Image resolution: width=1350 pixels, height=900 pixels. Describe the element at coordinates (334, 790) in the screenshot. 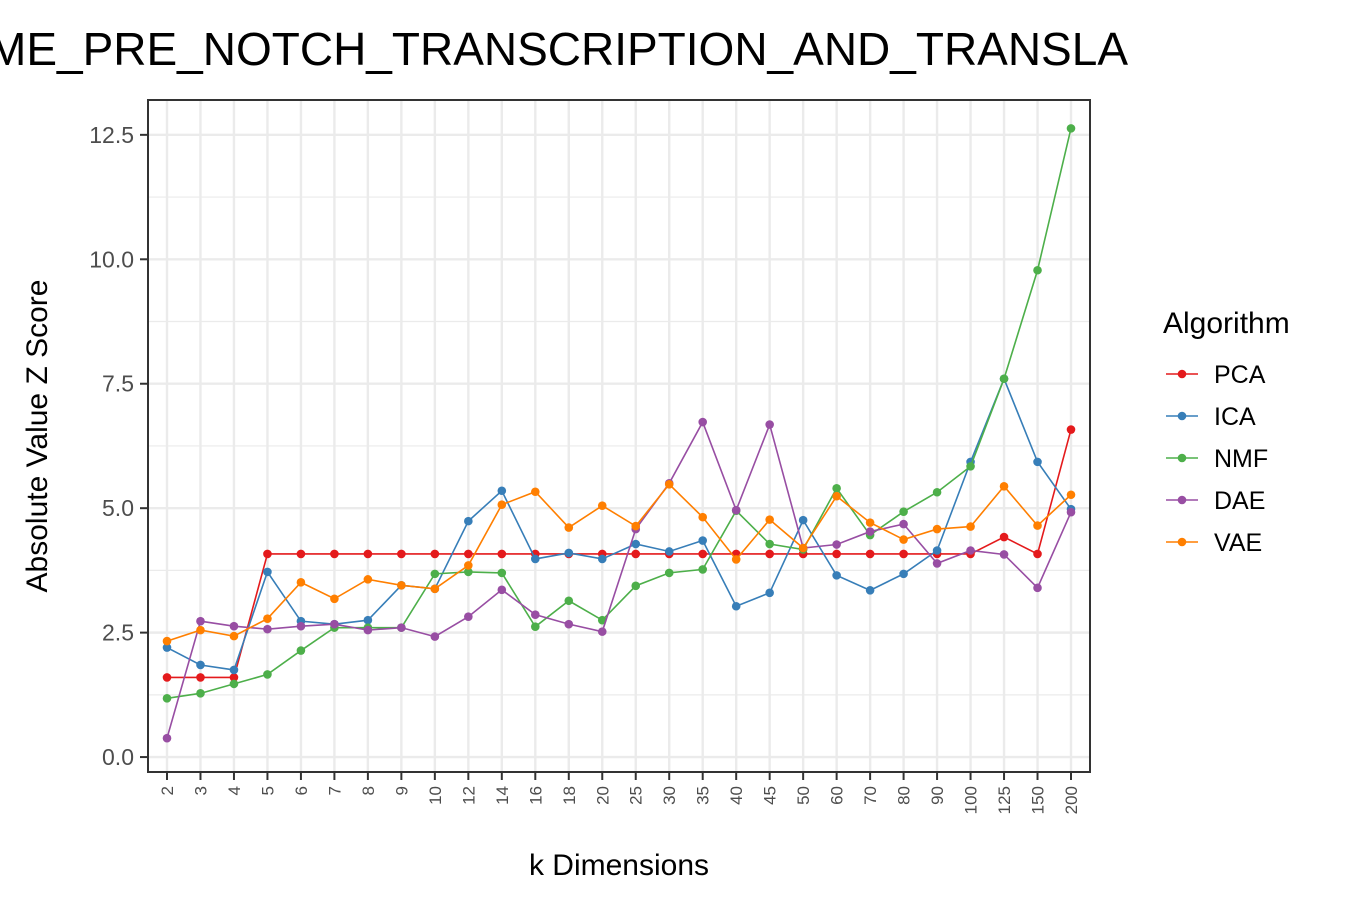

I see `x-tick-label: 7` at that location.